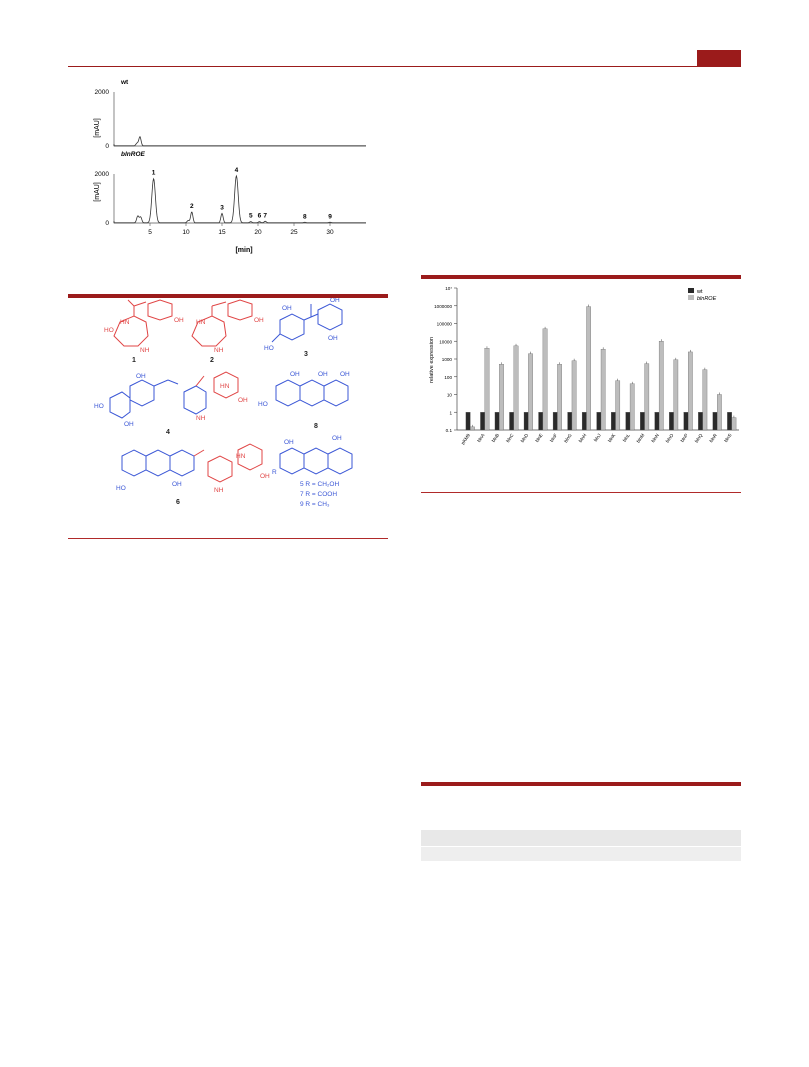 This screenshot has width=809, height=1067. I want to click on bar-chart-y-tick-label: 10000, so click(445, 341).